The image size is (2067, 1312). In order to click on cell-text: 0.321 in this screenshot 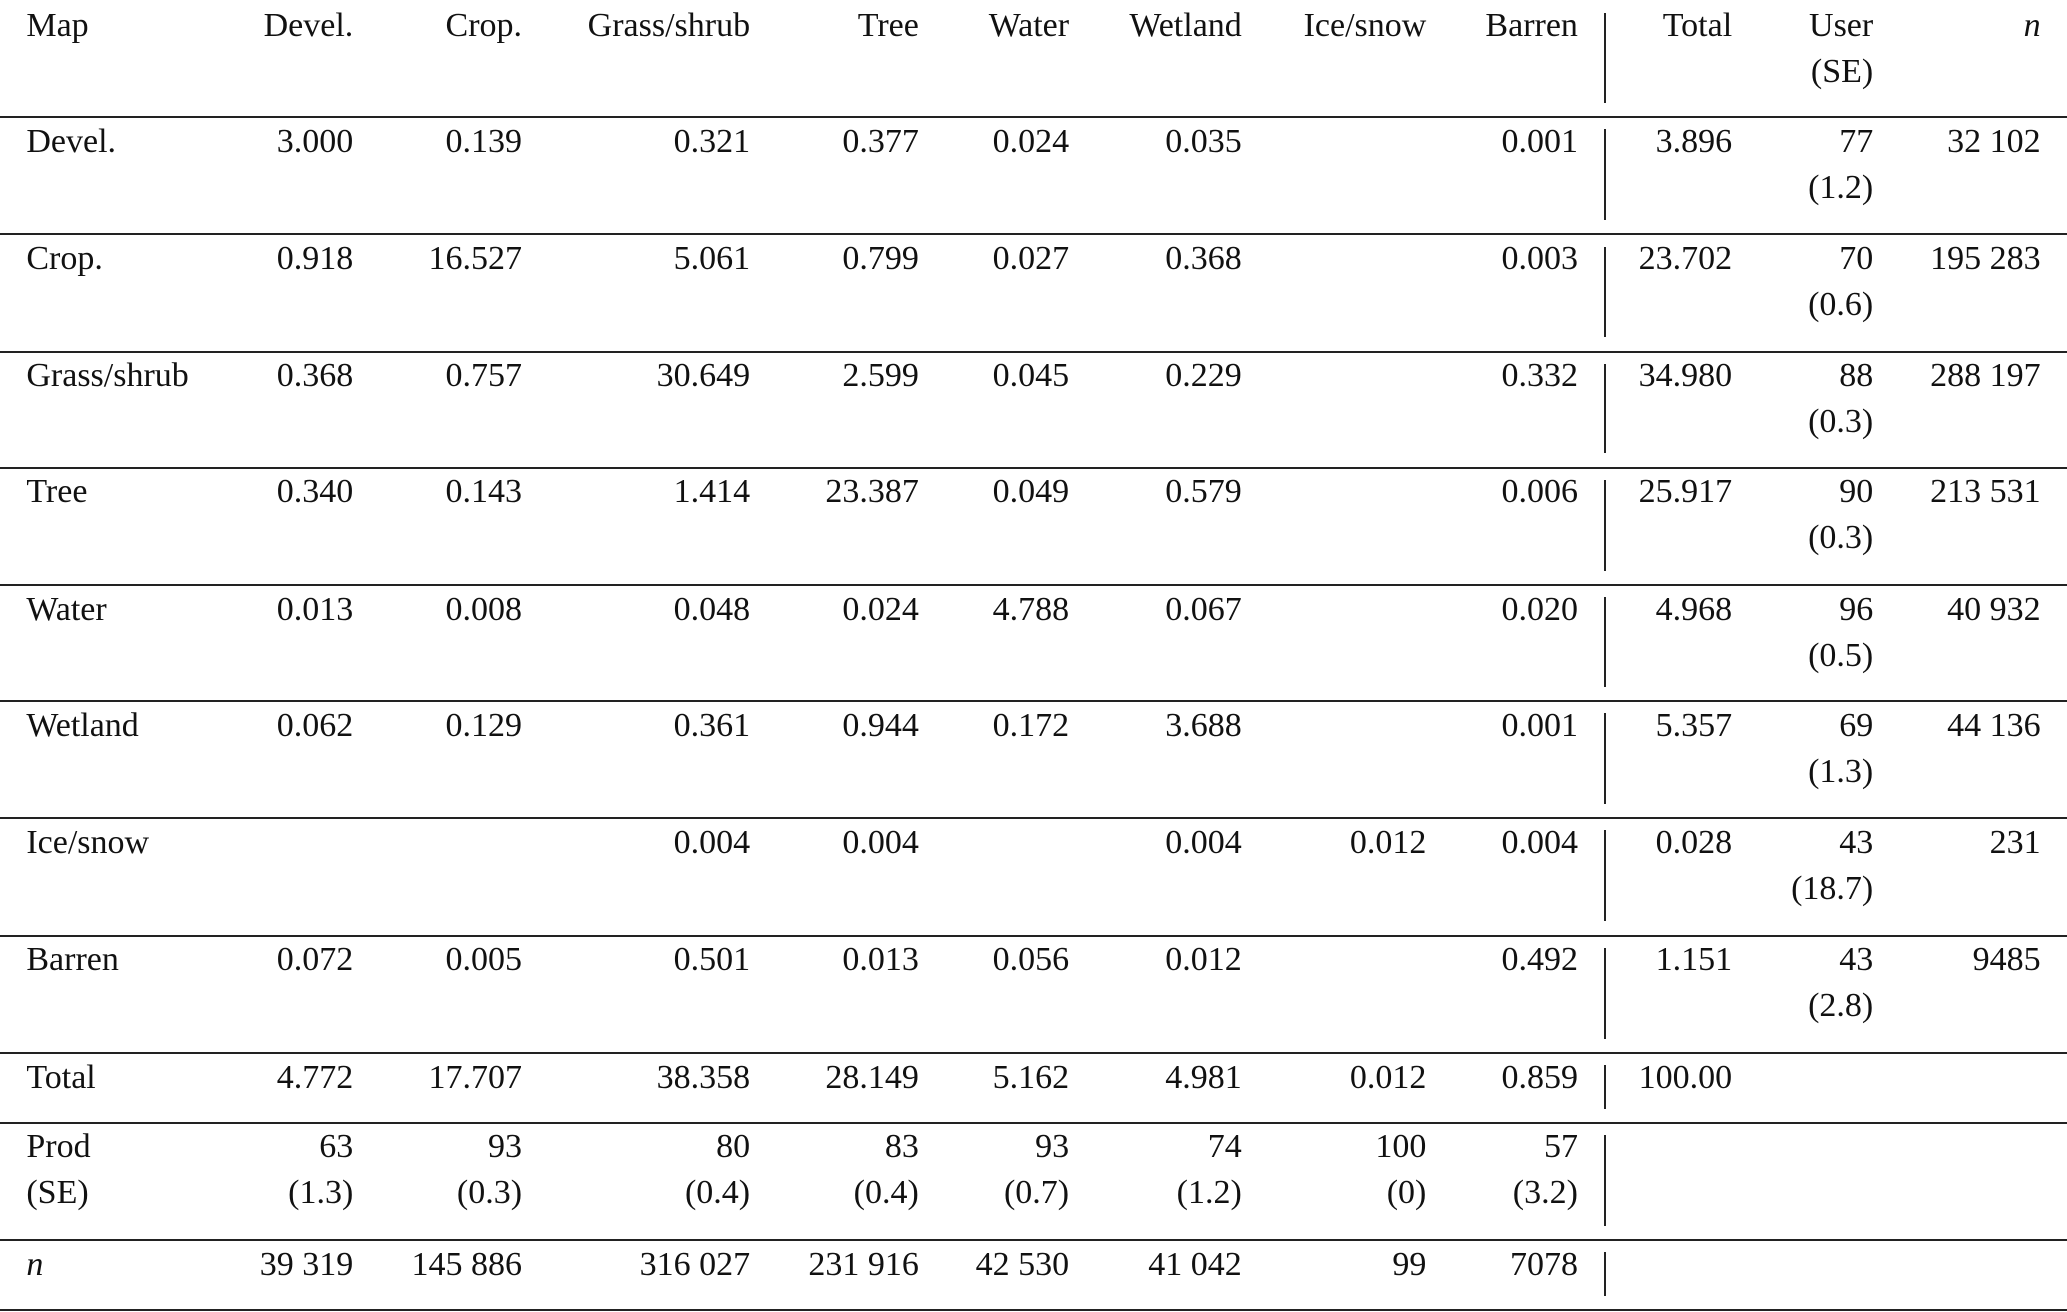, I will do `click(712, 141)`.